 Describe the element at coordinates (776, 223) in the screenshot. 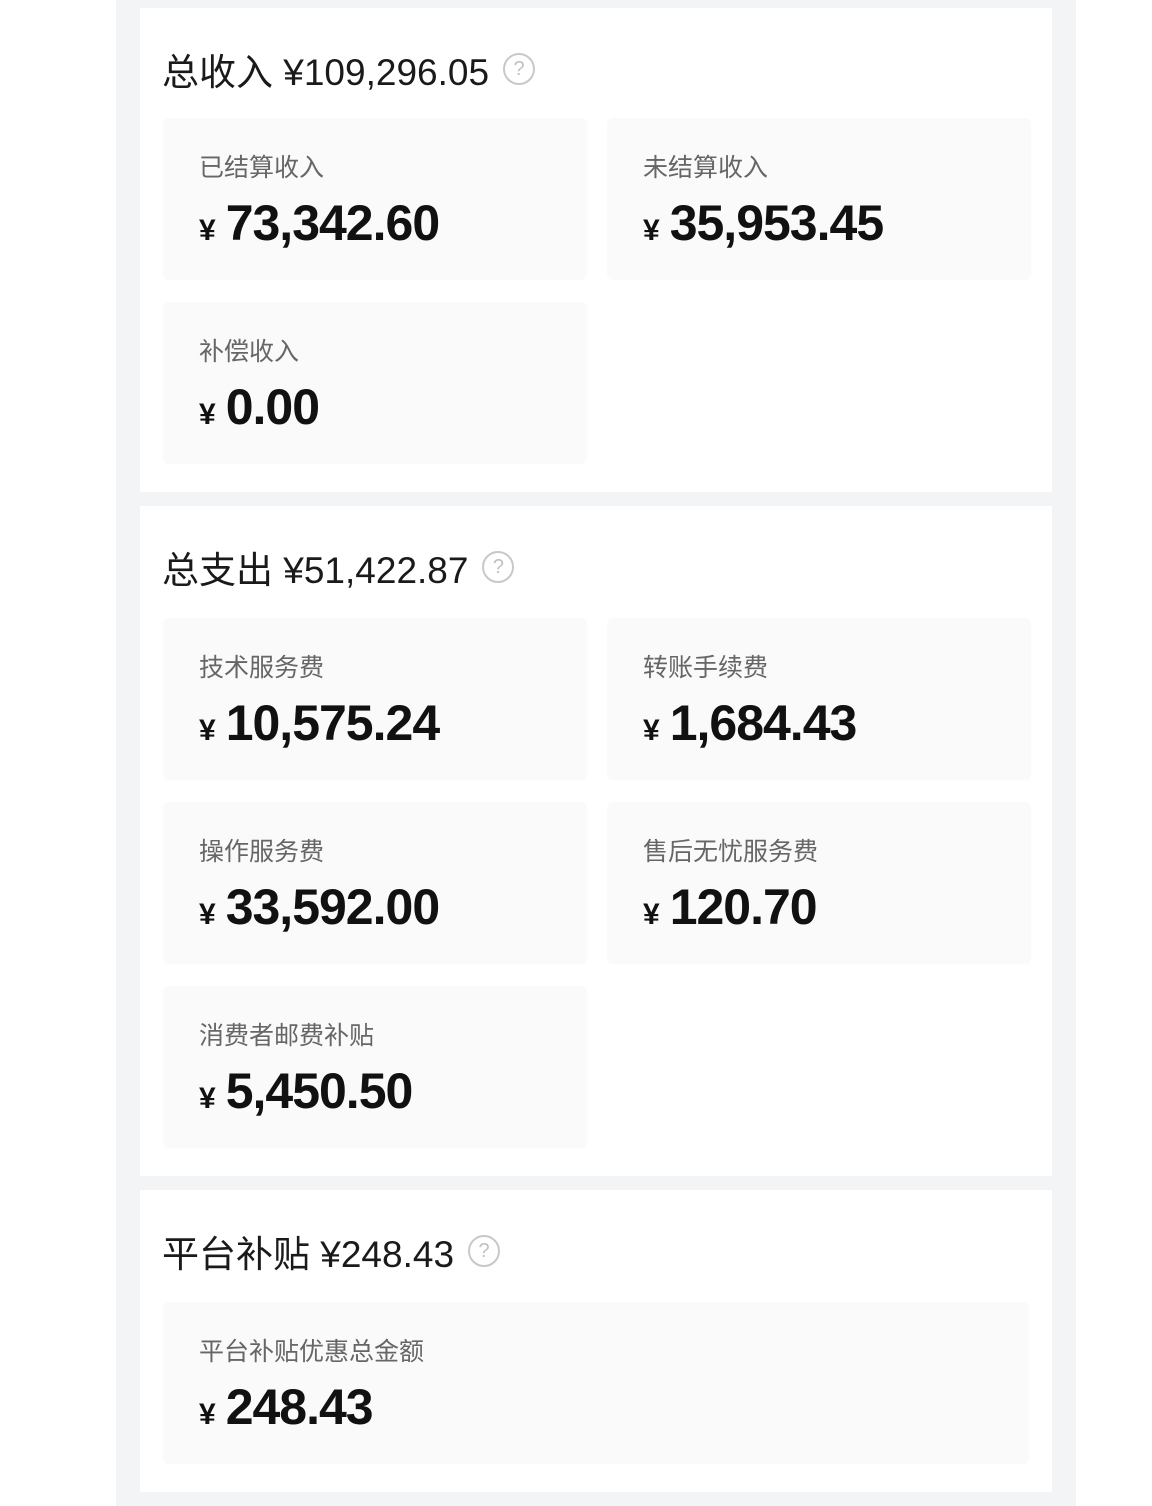

I see `tile-value: 35,953.45` at that location.